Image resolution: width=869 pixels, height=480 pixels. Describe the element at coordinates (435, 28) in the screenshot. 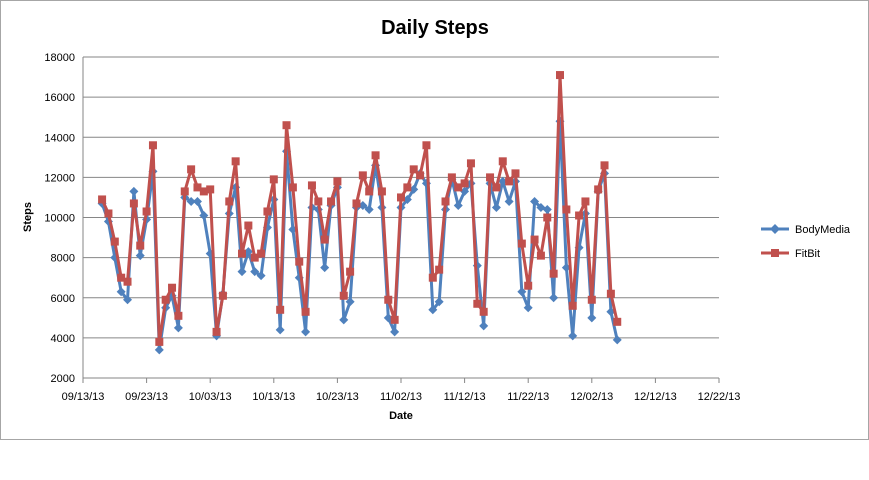

I see `chart-title: Daily Steps` at that location.